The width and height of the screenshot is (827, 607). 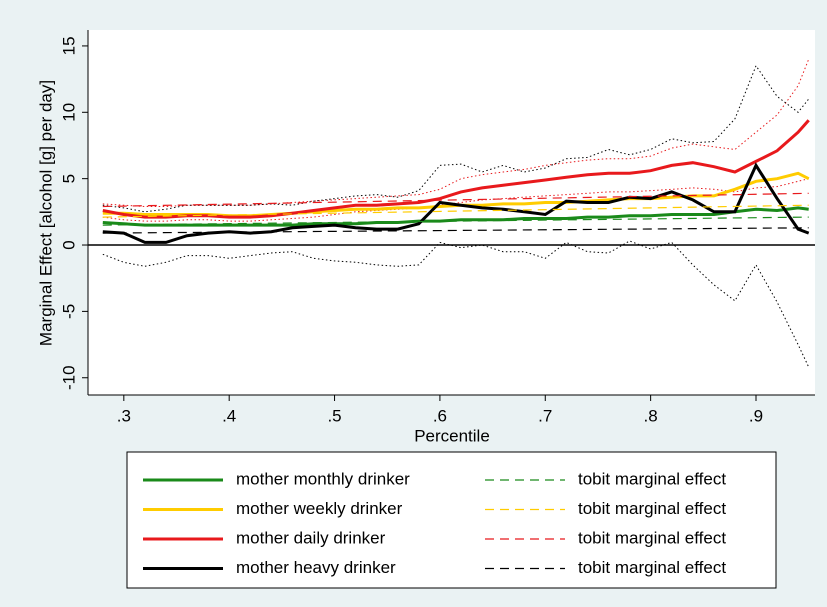 What do you see at coordinates (651, 415) in the screenshot?
I see `x-tick-label: .8` at bounding box center [651, 415].